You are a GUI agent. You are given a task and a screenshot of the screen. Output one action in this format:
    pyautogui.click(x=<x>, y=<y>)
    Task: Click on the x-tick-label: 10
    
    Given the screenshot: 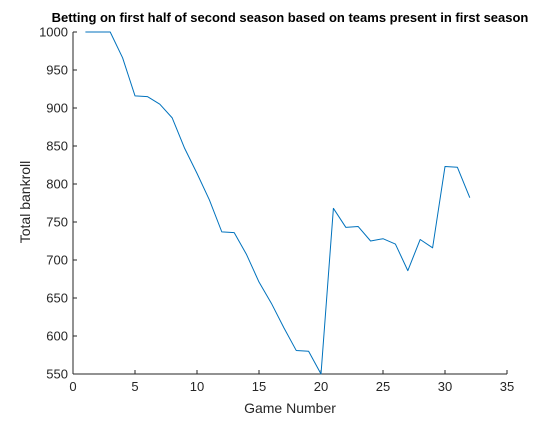 What is the action you would take?
    pyautogui.click(x=197, y=386)
    